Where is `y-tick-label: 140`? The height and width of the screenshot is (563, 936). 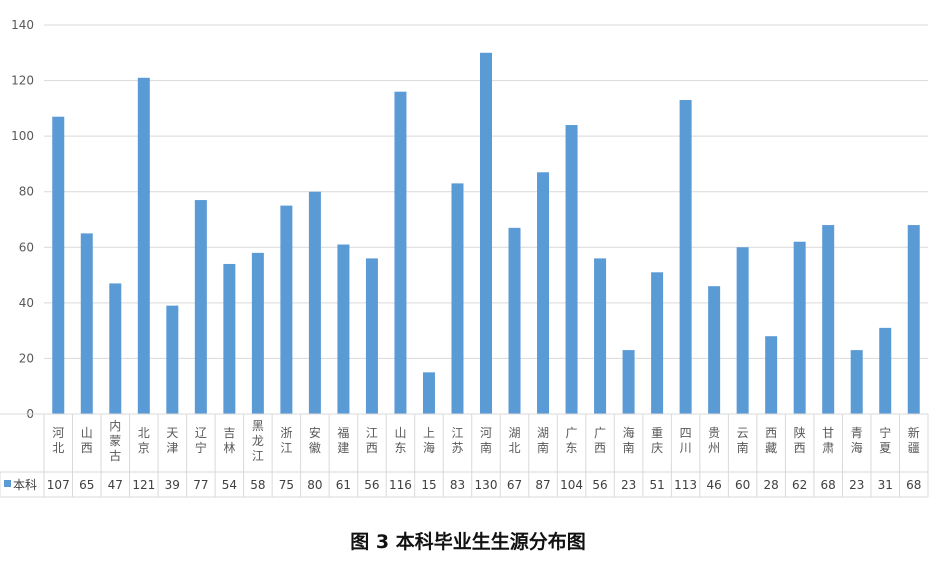 y-tick-label: 140 is located at coordinates (22, 25).